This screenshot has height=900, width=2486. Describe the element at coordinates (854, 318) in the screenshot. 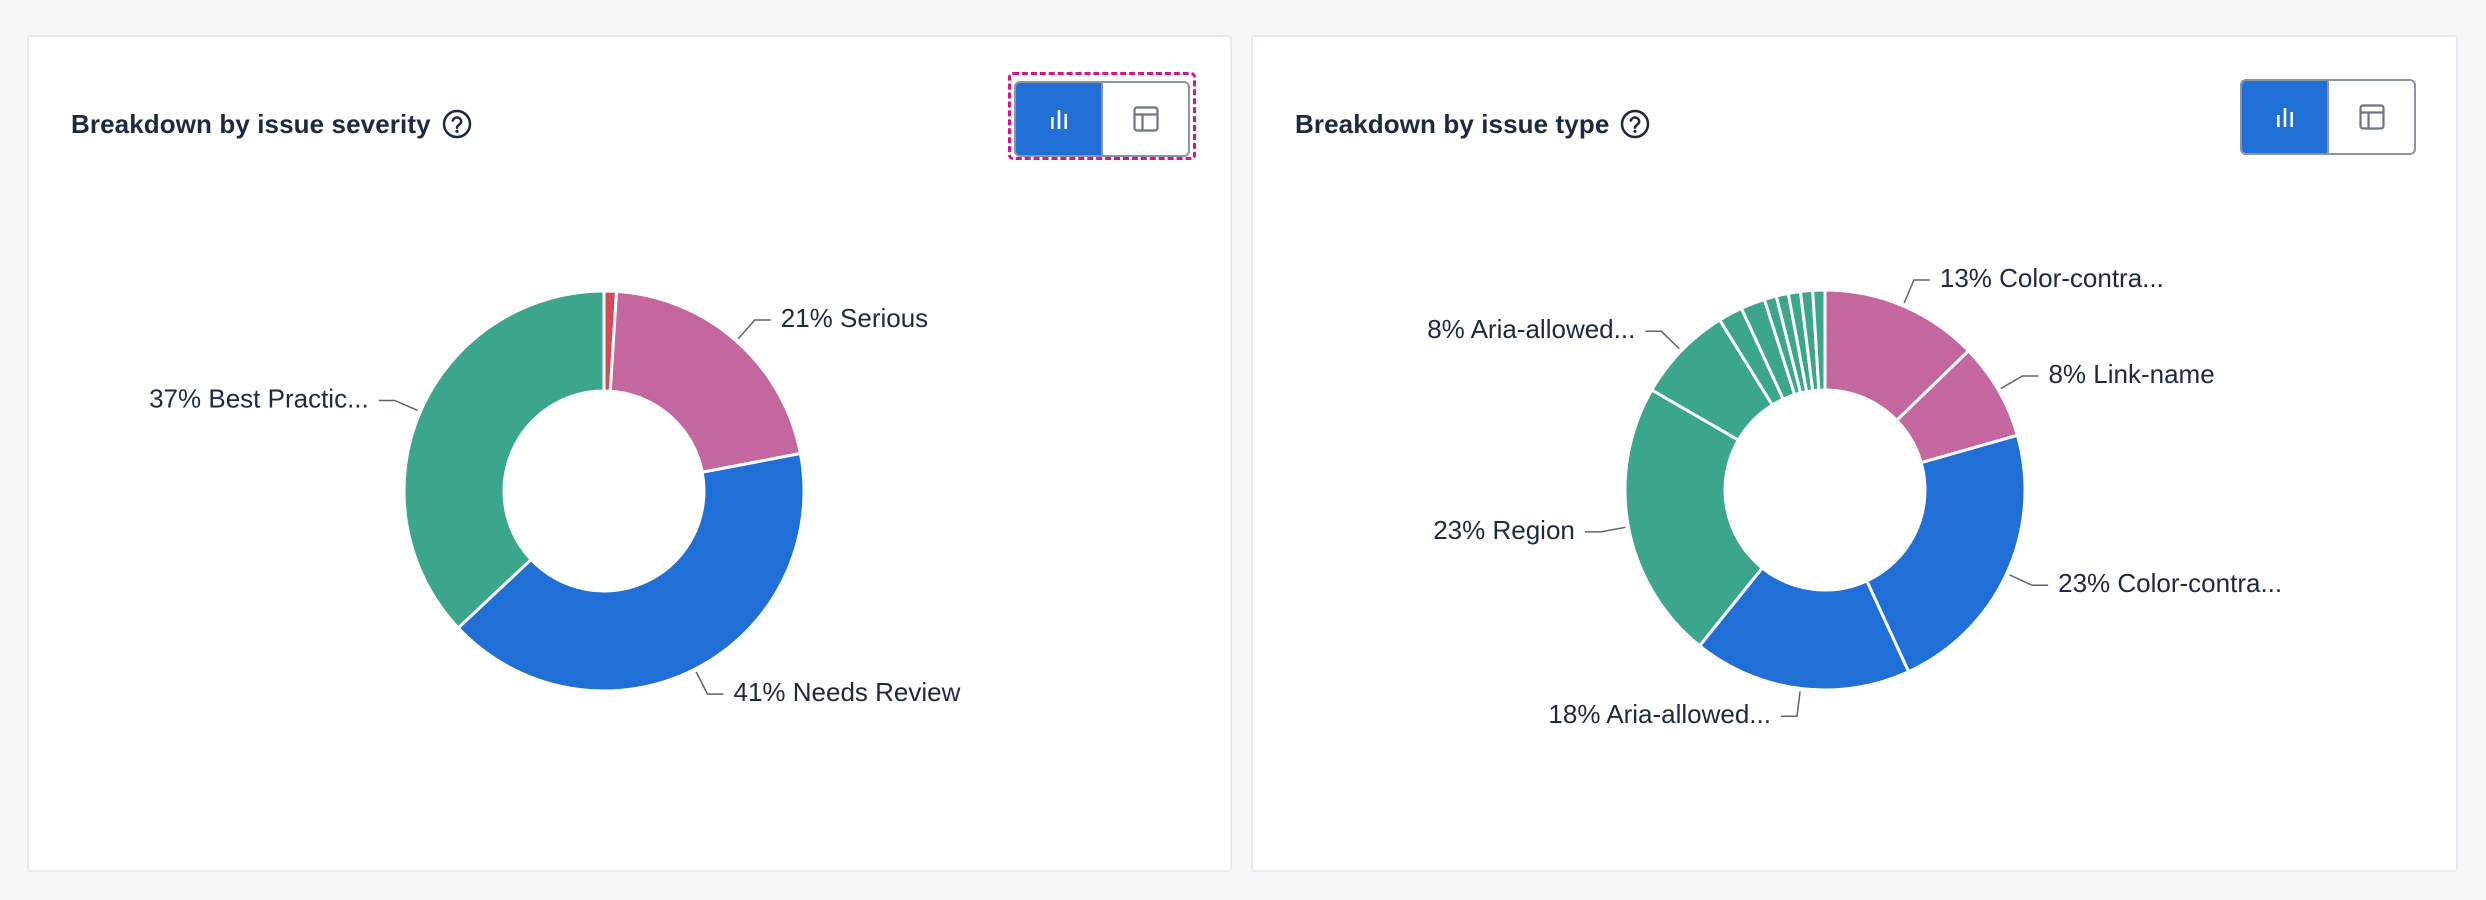

I see `slice-label-0-1: 21% Serious` at that location.